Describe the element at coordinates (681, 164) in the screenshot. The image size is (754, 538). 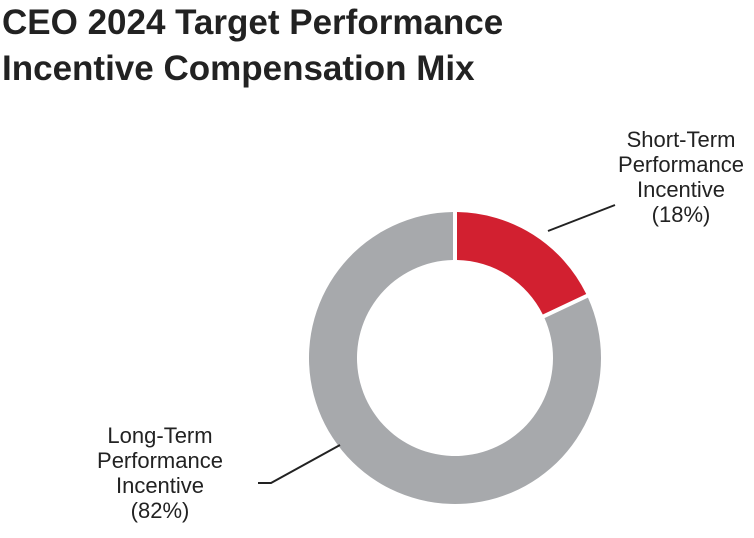
I see `label-short-term-line-2: Performance` at that location.